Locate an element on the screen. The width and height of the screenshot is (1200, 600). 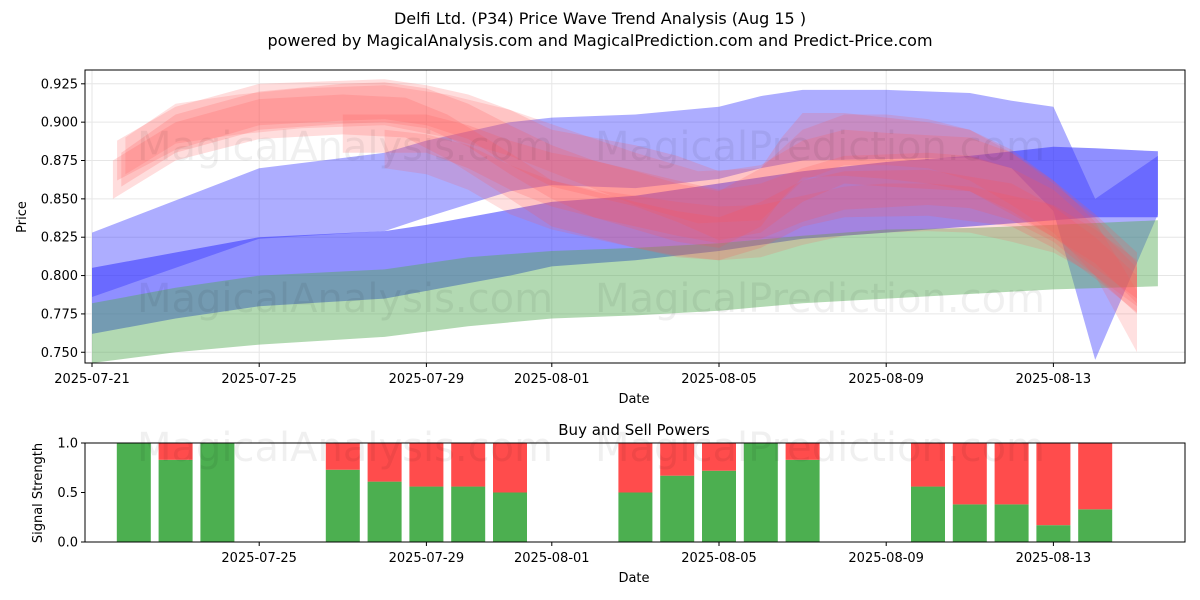
price-x-axis-label: Date is located at coordinates (633, 399).